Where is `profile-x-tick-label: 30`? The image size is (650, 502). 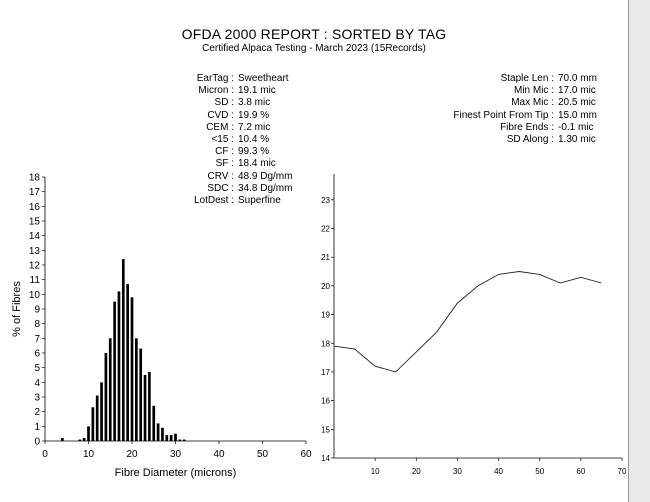 profile-x-tick-label: 30 is located at coordinates (457, 471).